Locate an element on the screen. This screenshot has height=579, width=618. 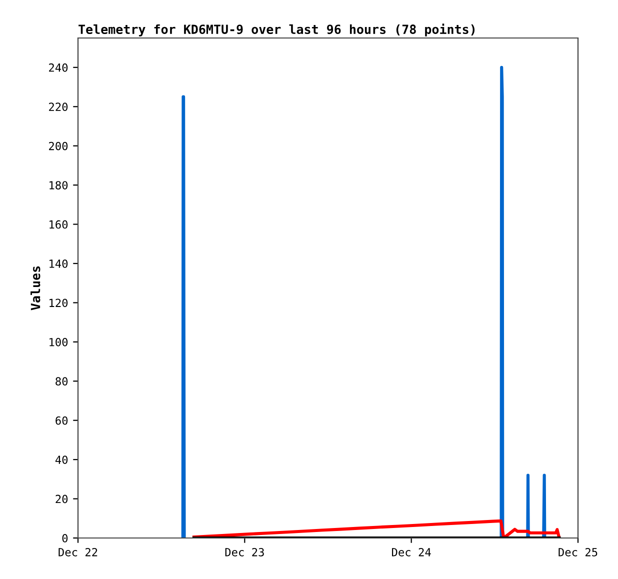
y-tick-label: 40 is located at coordinates (61, 460).